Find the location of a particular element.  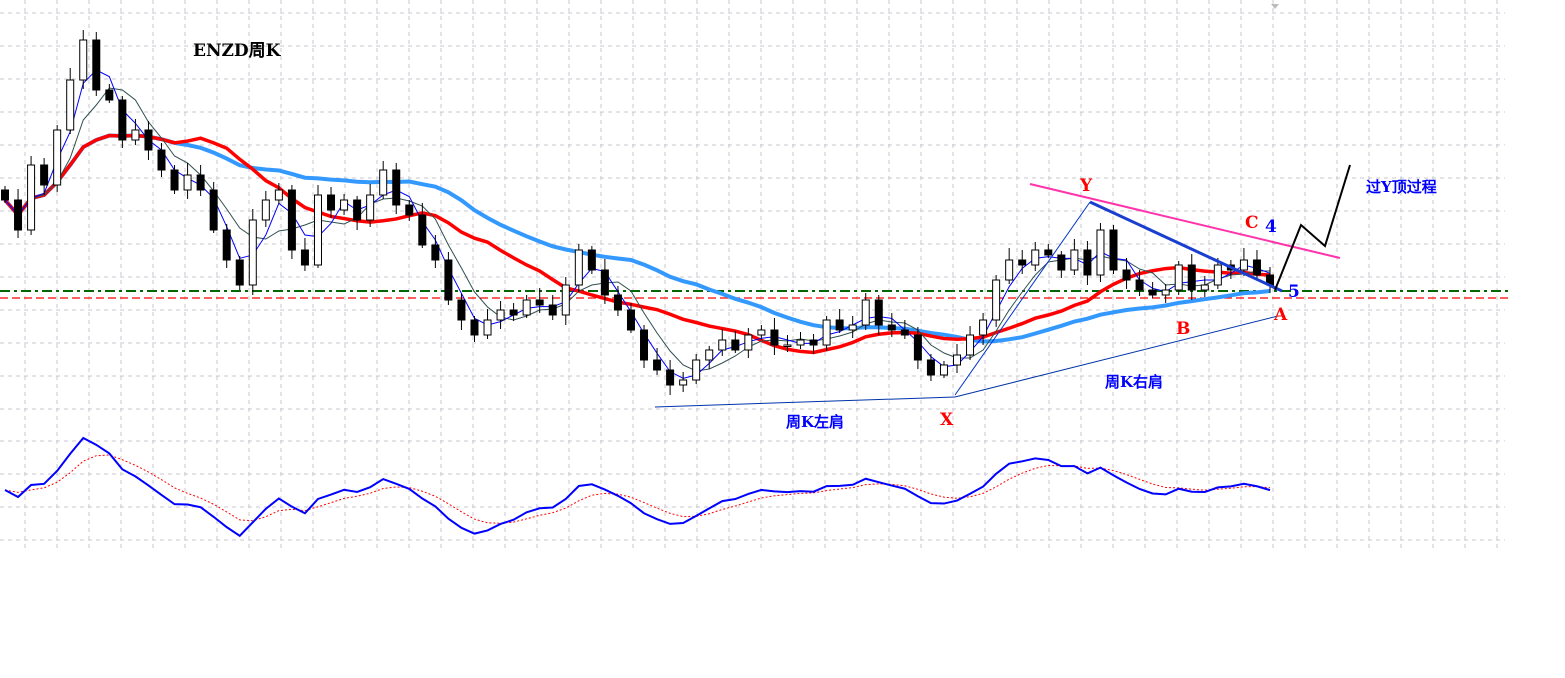

label-a: A is located at coordinates (1280, 315).